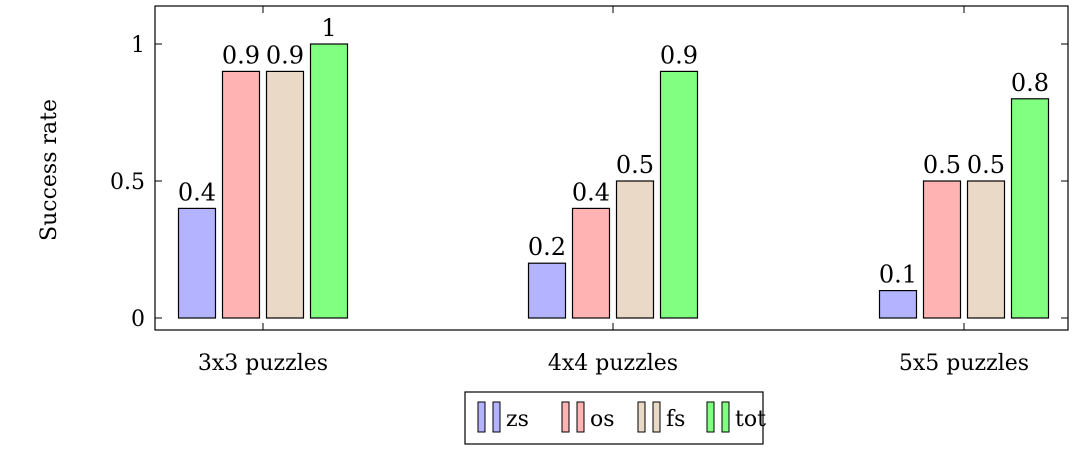  Describe the element at coordinates (964, 363) in the screenshot. I see `x-category-label: 5x5 puzzles` at that location.